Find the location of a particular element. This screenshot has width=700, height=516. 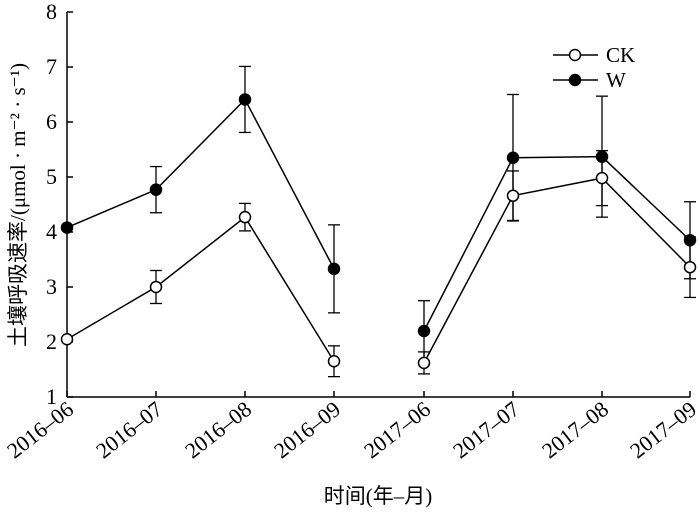

legend: CK W is located at coordinates (594, 67).